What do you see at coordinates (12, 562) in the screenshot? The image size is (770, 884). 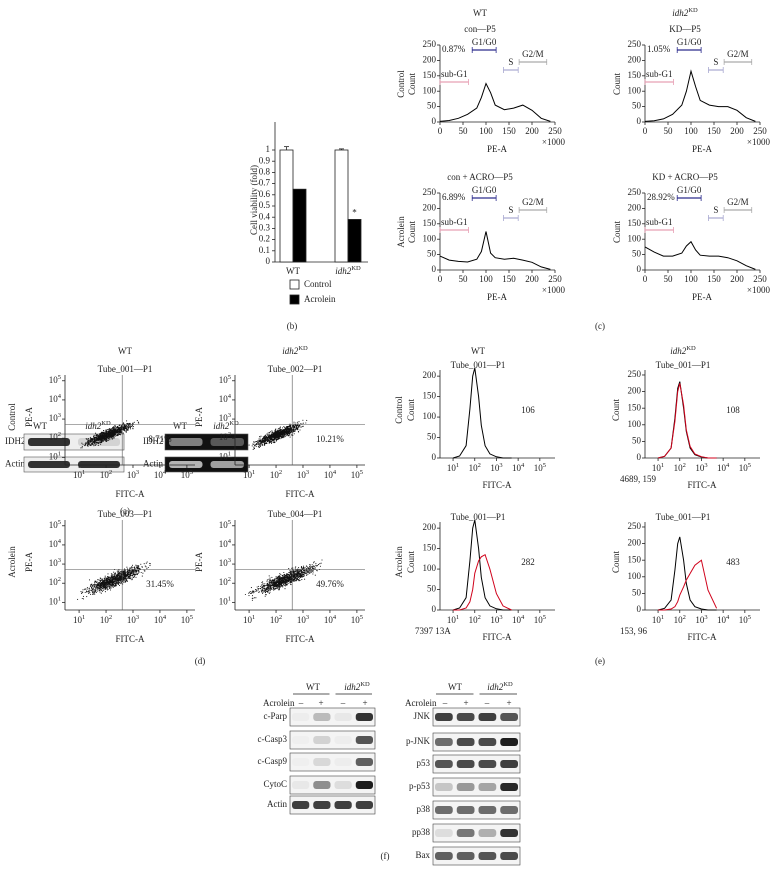 I see `row-label: Acrolein` at bounding box center [12, 562].